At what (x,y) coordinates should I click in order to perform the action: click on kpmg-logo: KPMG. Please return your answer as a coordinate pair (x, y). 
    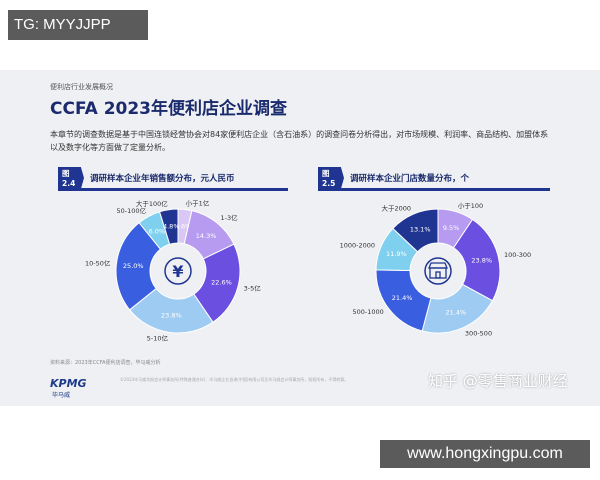
    Looking at the image, I should click on (68, 383).